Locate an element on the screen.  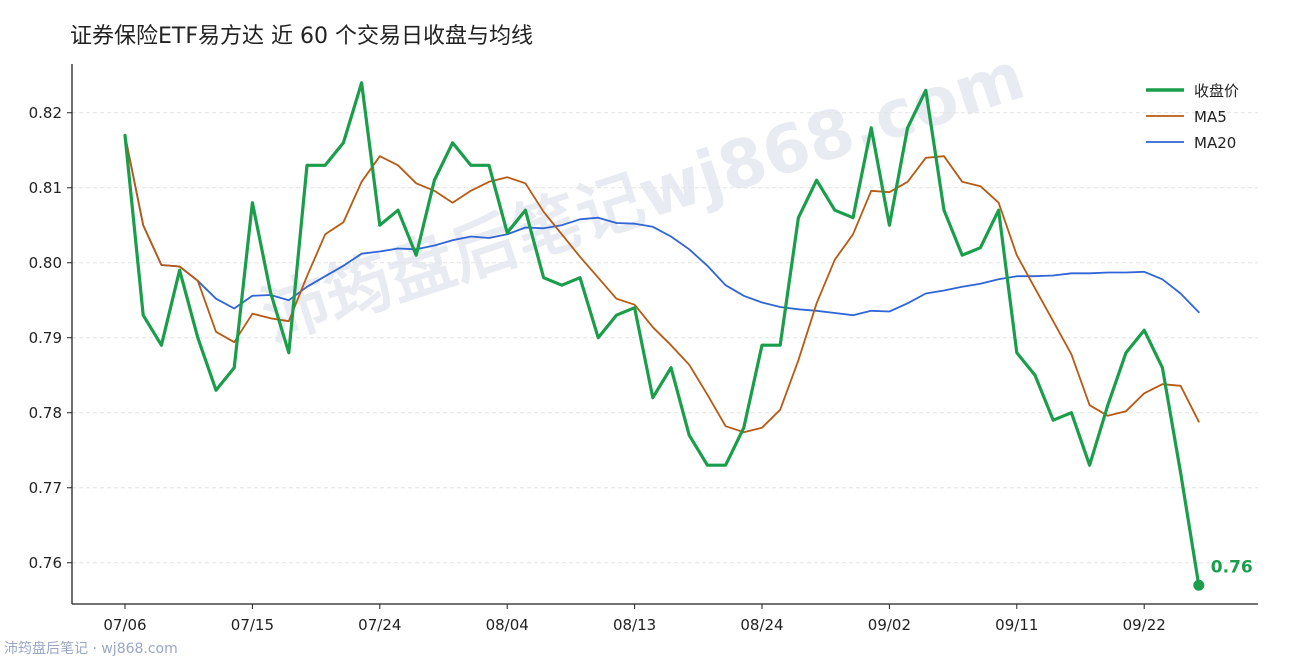
x-tick-label: 08/13 is located at coordinates (634, 625).